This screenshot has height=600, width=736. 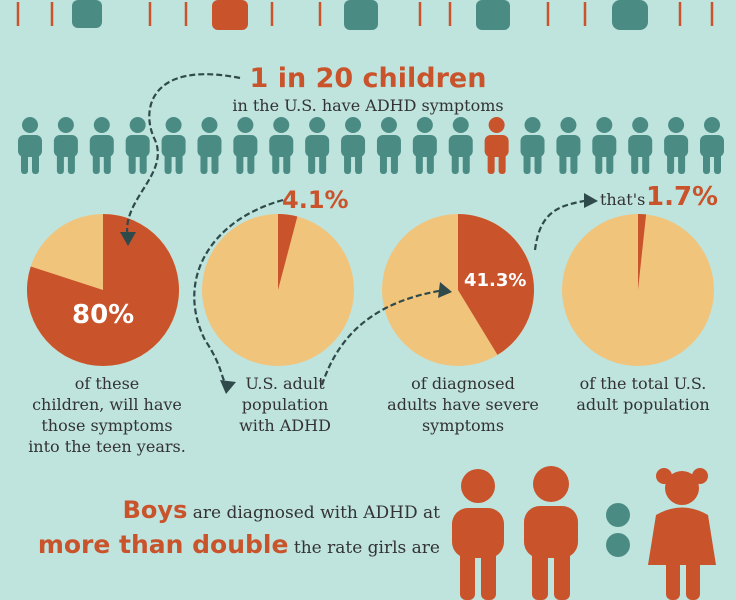 I want to click on subline: in the U.S. have ADHD symptoms, so click(x=368, y=105).